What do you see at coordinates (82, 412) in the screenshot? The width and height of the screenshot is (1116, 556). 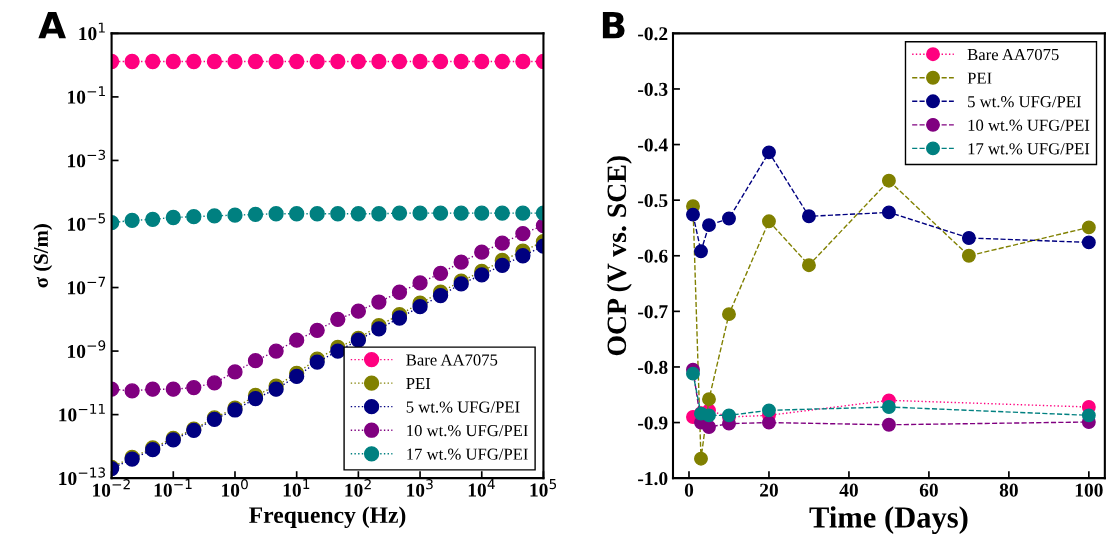 I see `y-tick-label: 10$^{−11}$` at bounding box center [82, 412].